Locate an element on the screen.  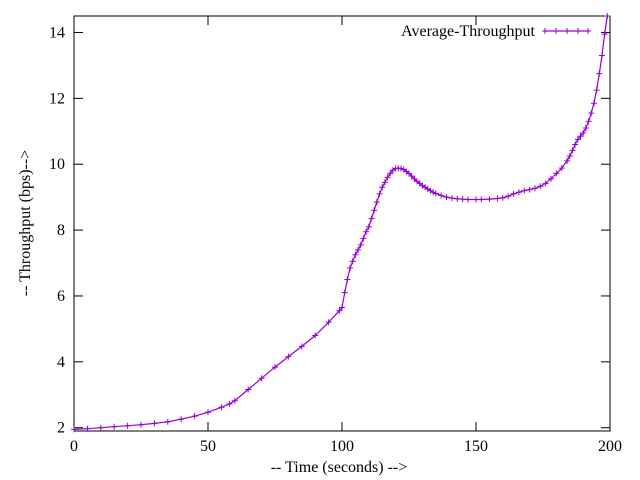
y-tick-label: 8 is located at coordinates (61, 230).